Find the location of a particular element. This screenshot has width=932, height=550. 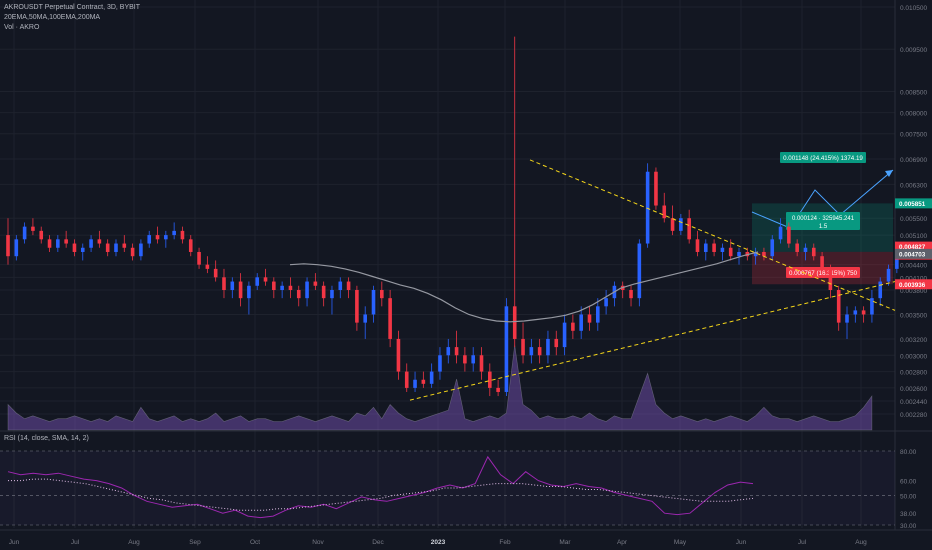

rsi-tick-label: 38.00 is located at coordinates (908, 514).